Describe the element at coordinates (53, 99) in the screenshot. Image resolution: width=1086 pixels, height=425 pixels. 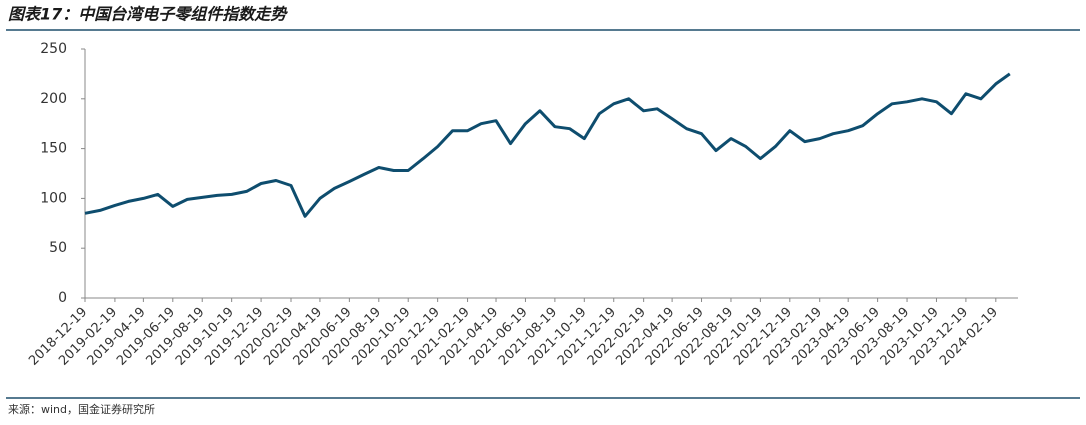
I see `y-tick-label: 200` at that location.